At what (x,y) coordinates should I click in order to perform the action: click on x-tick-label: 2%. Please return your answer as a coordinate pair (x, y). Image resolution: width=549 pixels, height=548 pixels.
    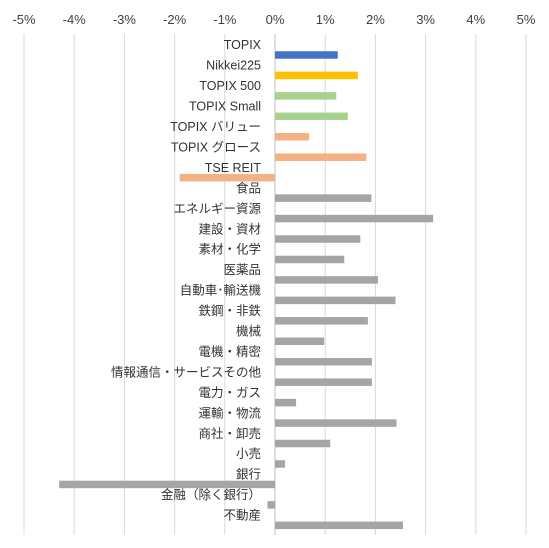
    Looking at the image, I should click on (375, 19).